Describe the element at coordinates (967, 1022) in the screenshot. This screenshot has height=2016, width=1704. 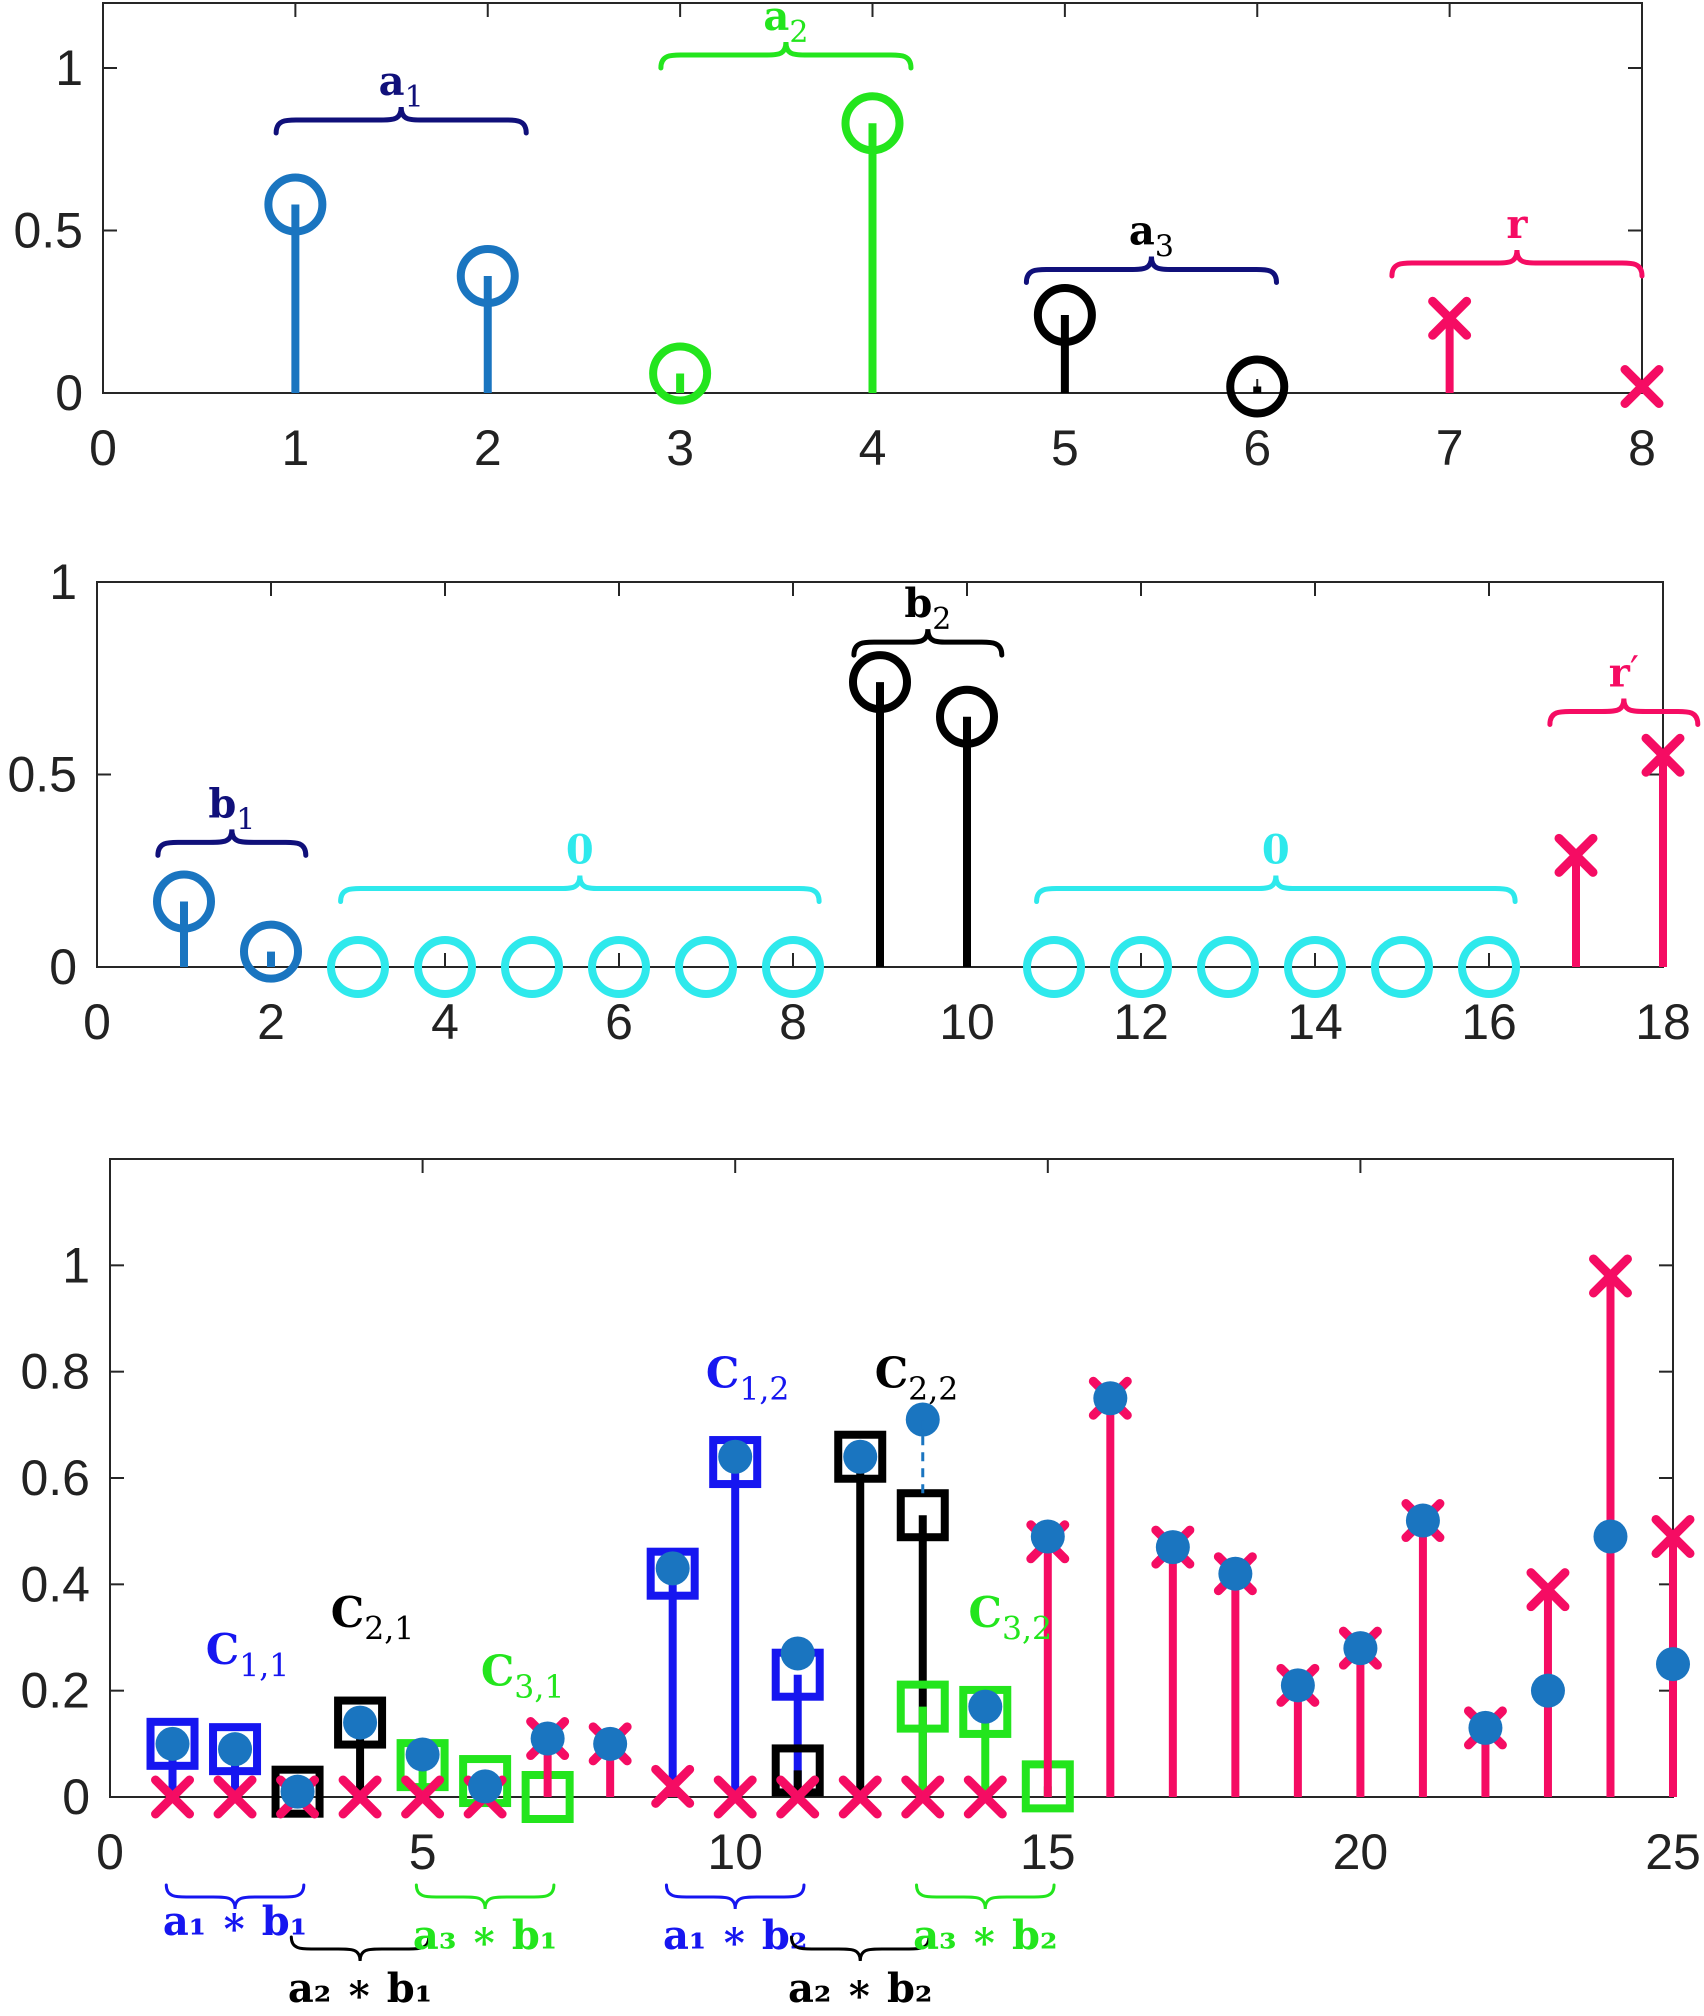
I see `x-tick-label: 10` at that location.